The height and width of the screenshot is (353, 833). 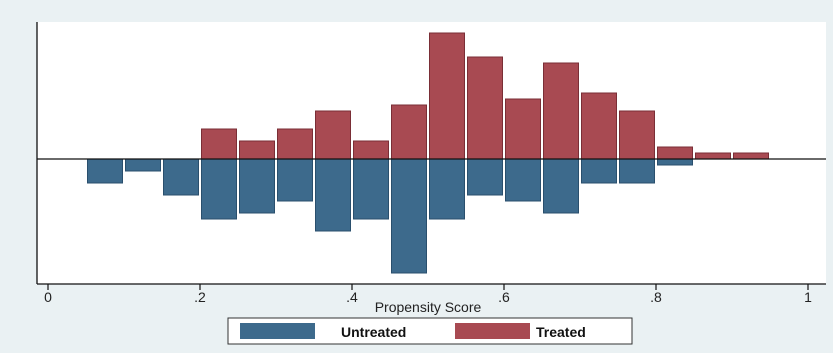 I want to click on x-tick-label: .8, so click(x=656, y=297).